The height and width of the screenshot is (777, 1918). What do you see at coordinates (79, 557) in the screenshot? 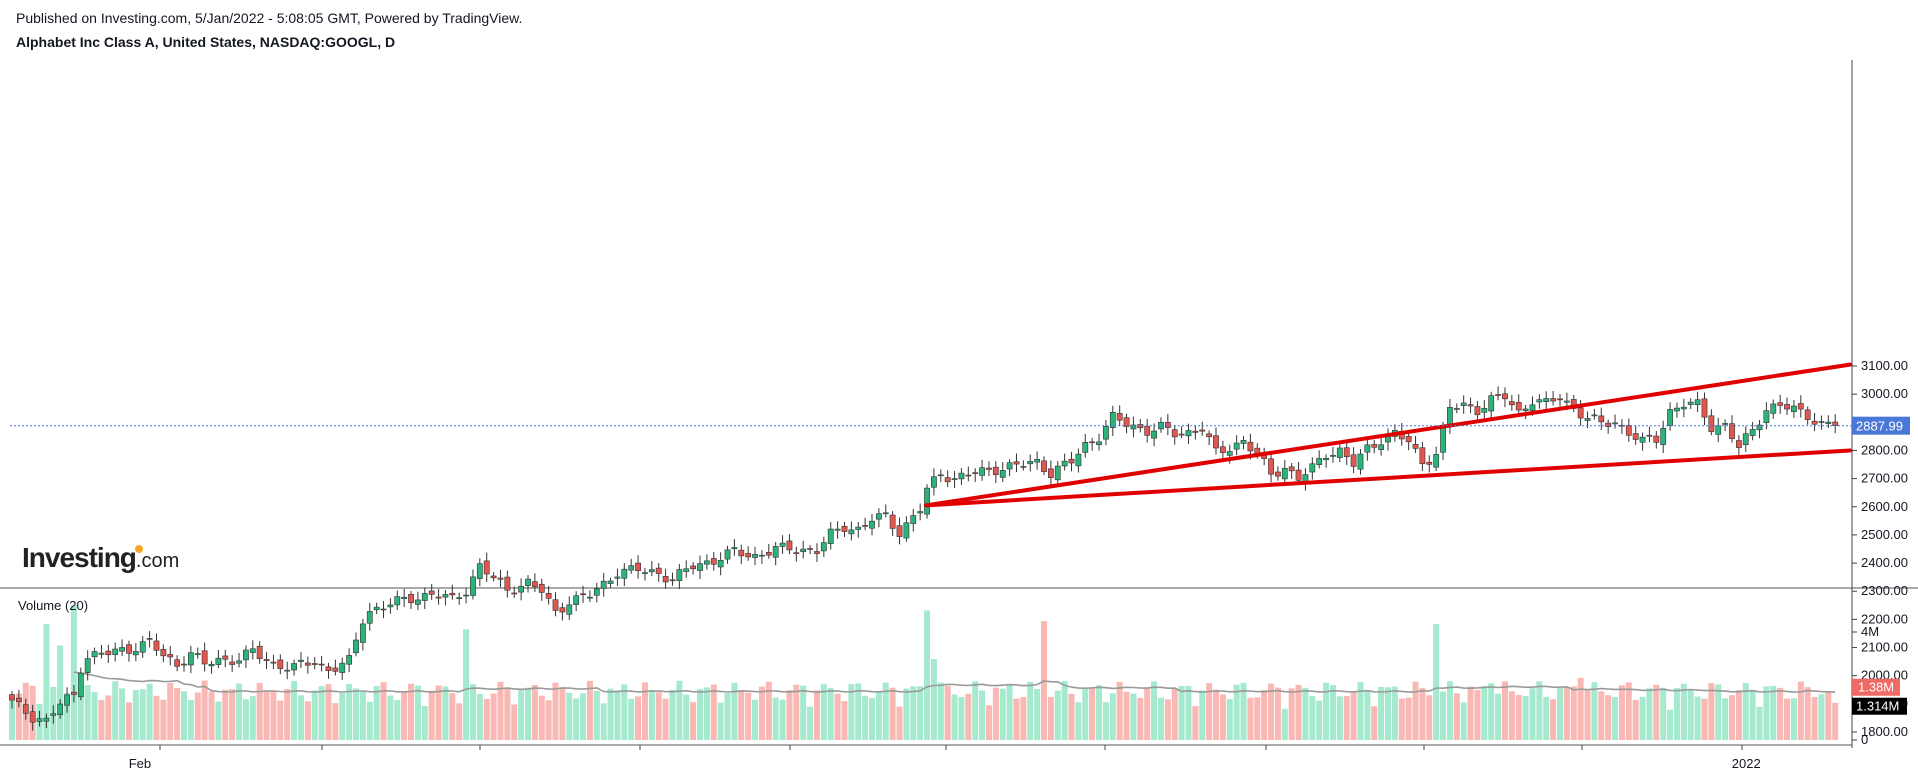
I see `logo-text: Investing` at bounding box center [79, 557].